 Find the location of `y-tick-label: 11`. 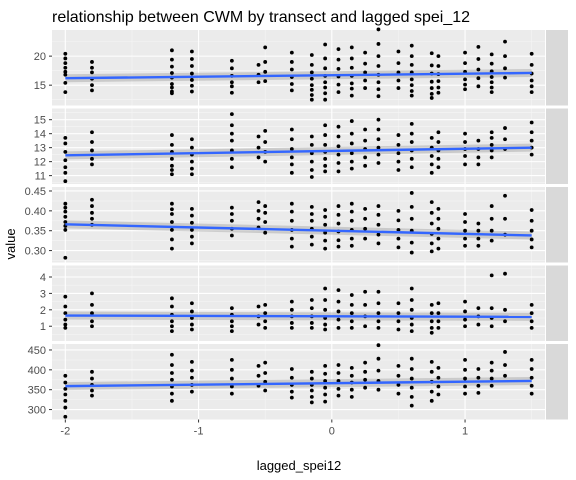

y-tick-label: 11 is located at coordinates (40, 177).